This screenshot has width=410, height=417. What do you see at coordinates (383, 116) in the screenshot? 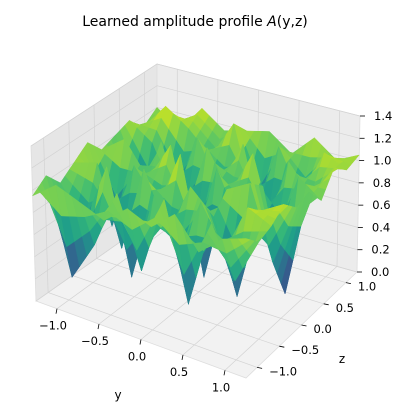
I see `amp-tick-label: 1.4` at bounding box center [383, 116].